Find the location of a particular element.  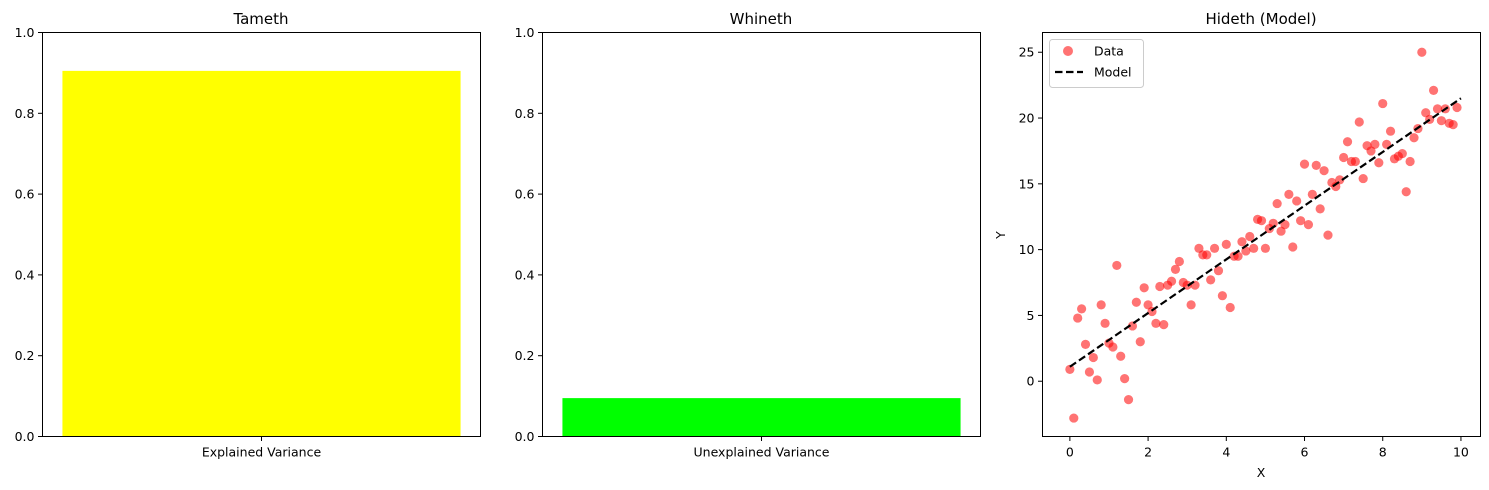

legend-box is located at coordinates (1096, 63).